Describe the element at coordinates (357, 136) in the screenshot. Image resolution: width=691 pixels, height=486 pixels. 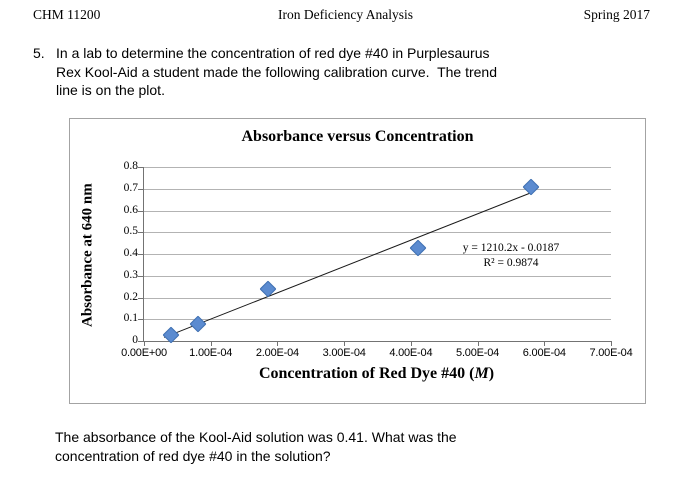
I see `chart-title: Absorbance versus Concentration` at that location.